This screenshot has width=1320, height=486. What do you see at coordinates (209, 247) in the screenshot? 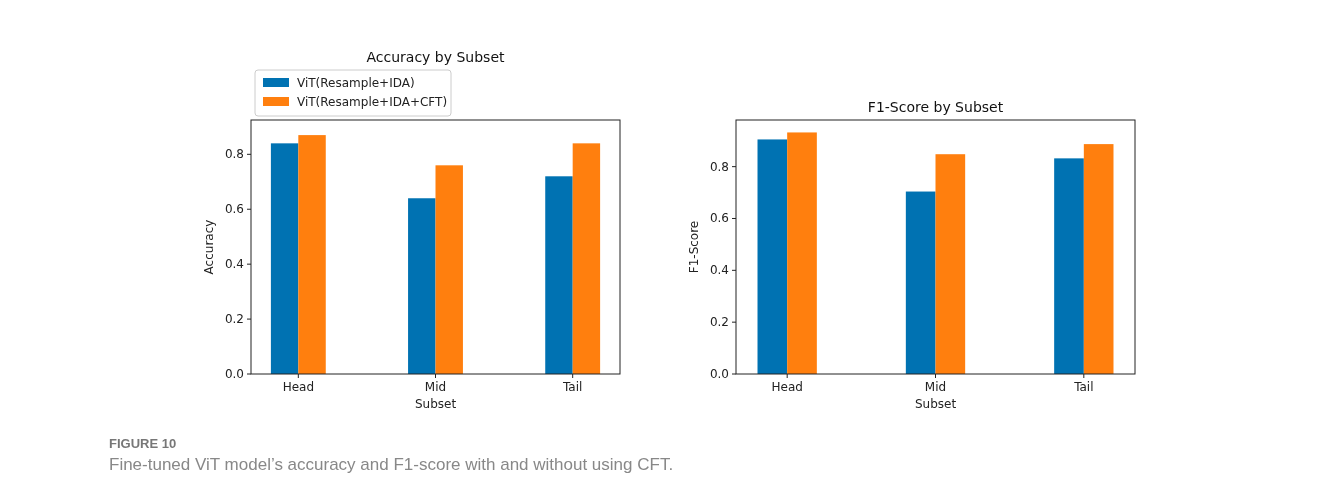
I see `y-axis-title: Accuracy` at bounding box center [209, 247].